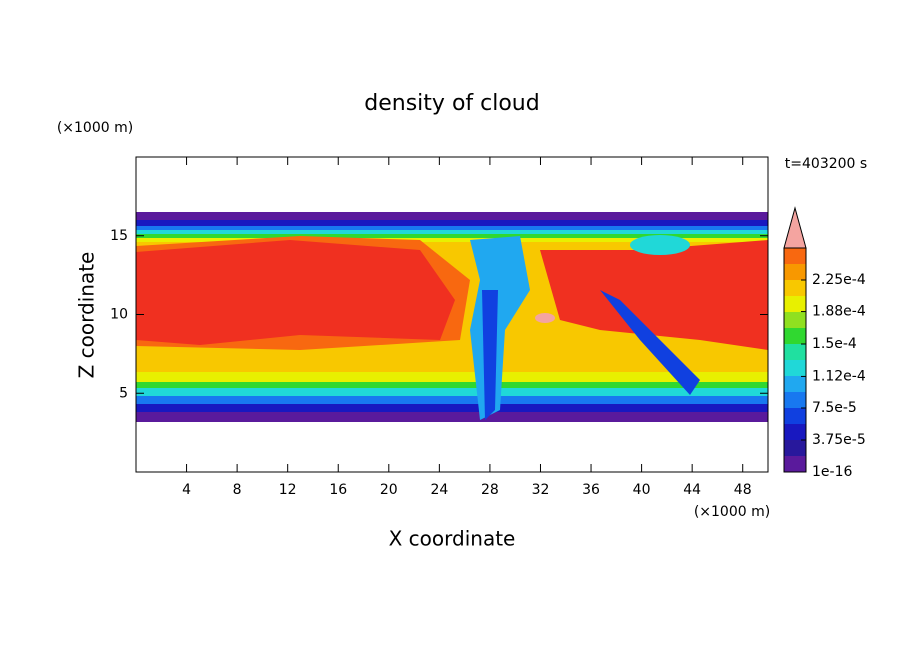  Describe the element at coordinates (119, 315) in the screenshot. I see `y-tick-label: 10` at that location.